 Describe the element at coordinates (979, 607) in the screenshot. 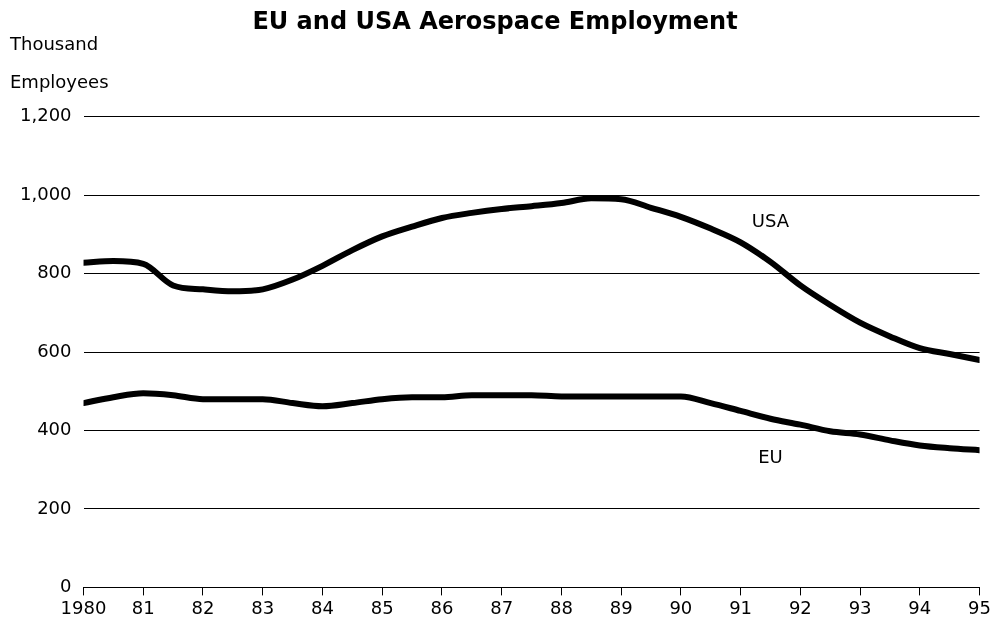

I see `x-tick-label: 95` at that location.